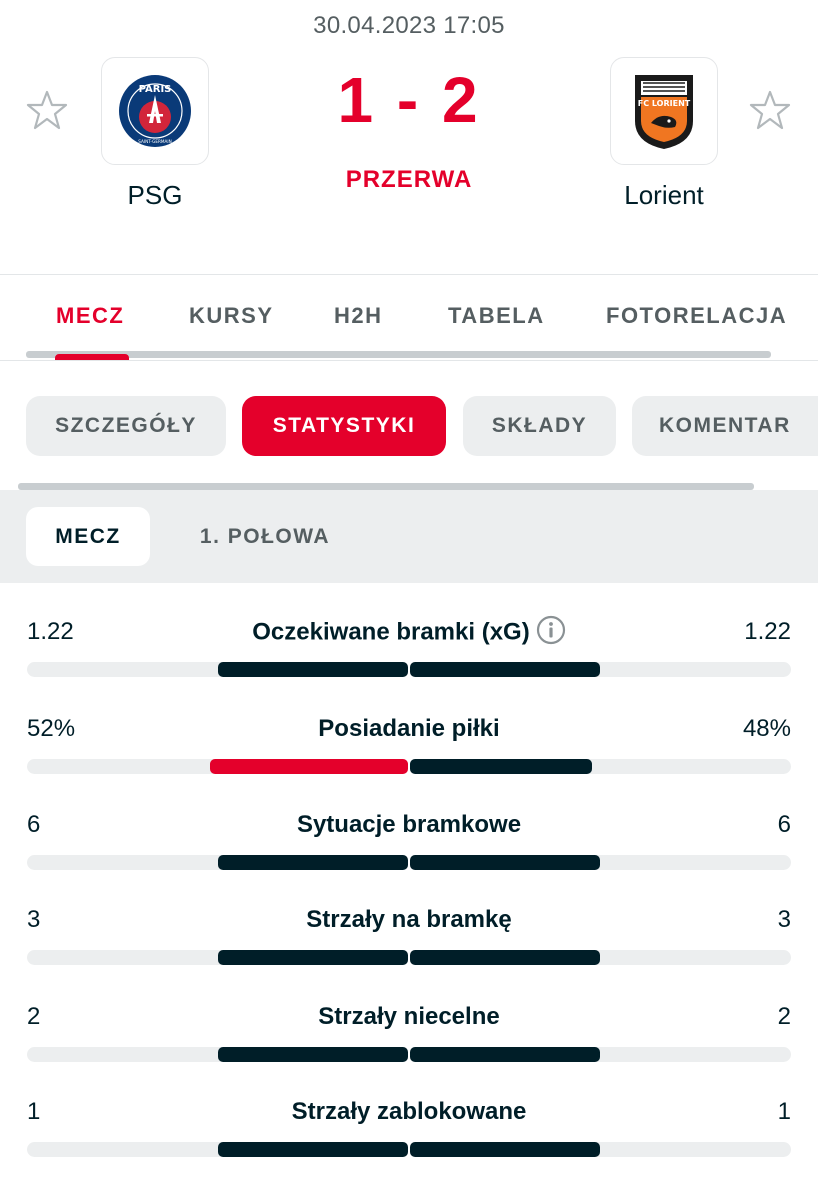  I want to click on stat-label-text: Strzały zablokowane, so click(409, 1111).